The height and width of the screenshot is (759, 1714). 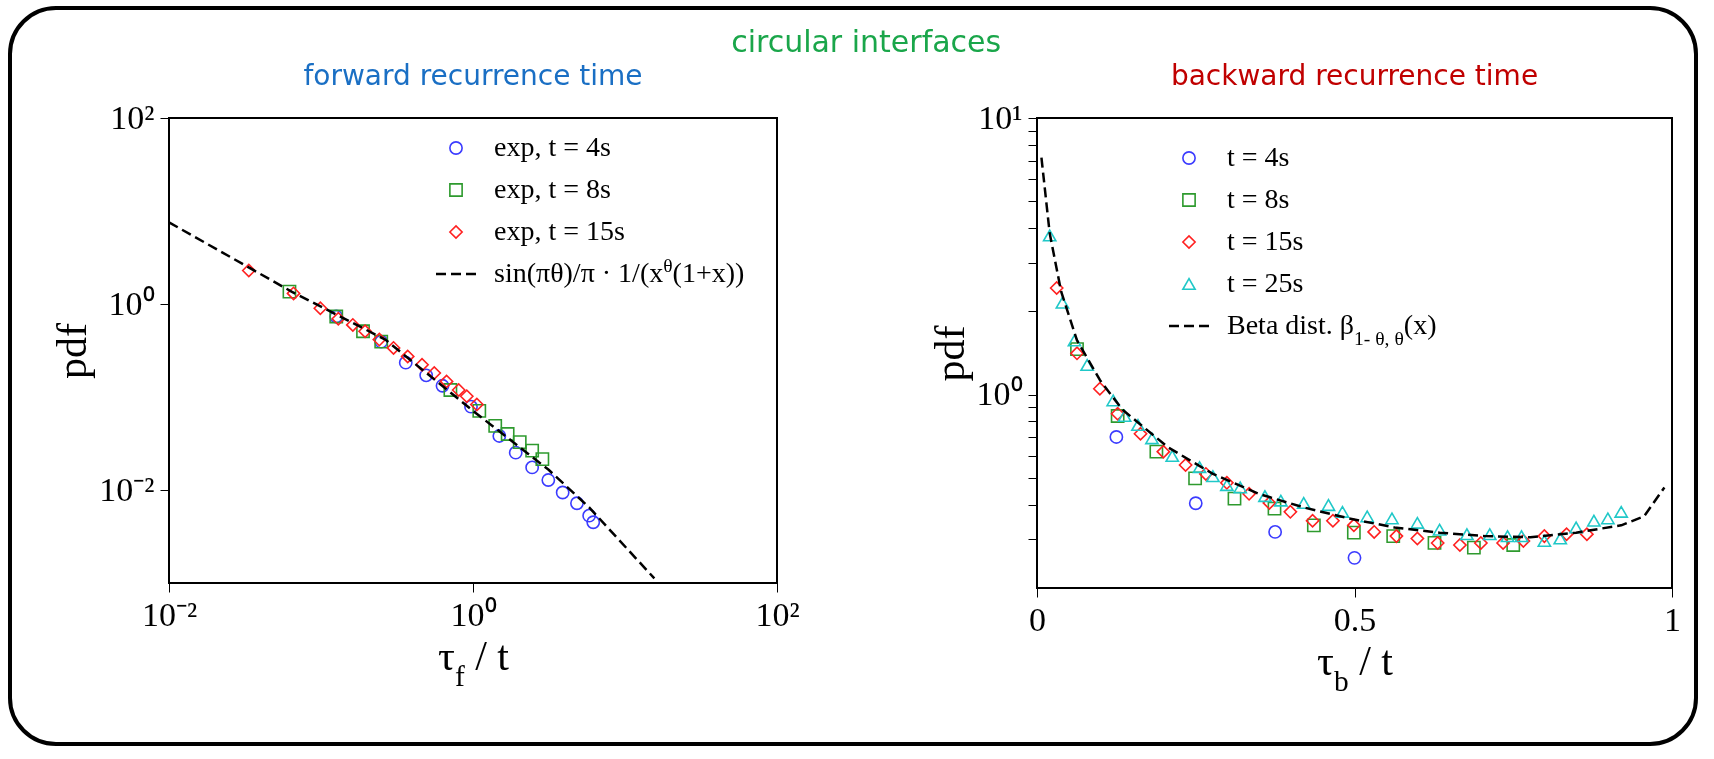 What do you see at coordinates (552, 188) in the screenshot?
I see `legend-label: exp, t = 8s` at bounding box center [552, 188].